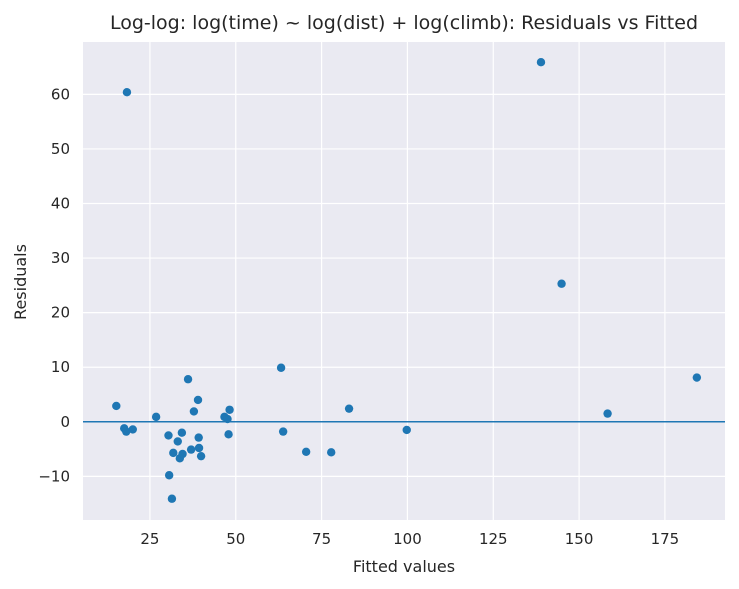  I want to click on x-tick-label: 50, so click(235, 539).